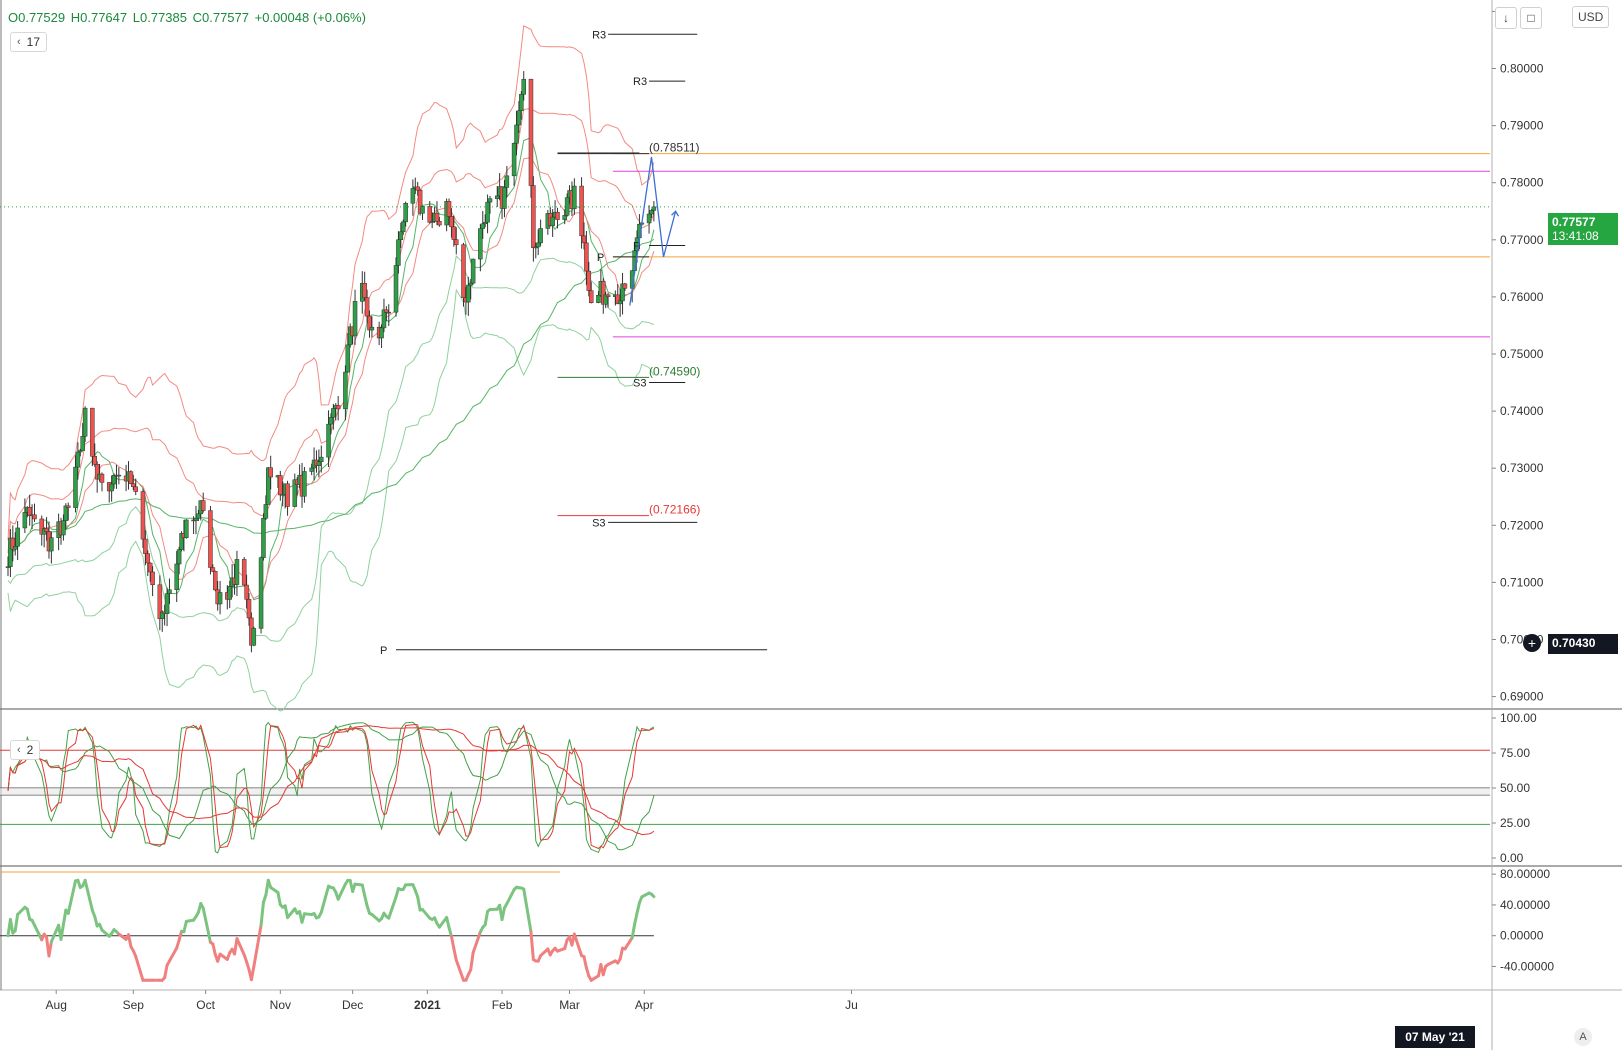  I want to click on price-tick-label: 0.74000, so click(1522, 411).